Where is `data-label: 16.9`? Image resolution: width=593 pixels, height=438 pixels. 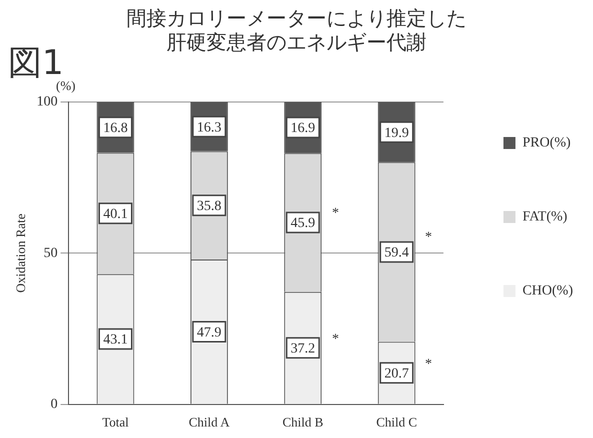
data-label: 16.9 is located at coordinates (303, 128).